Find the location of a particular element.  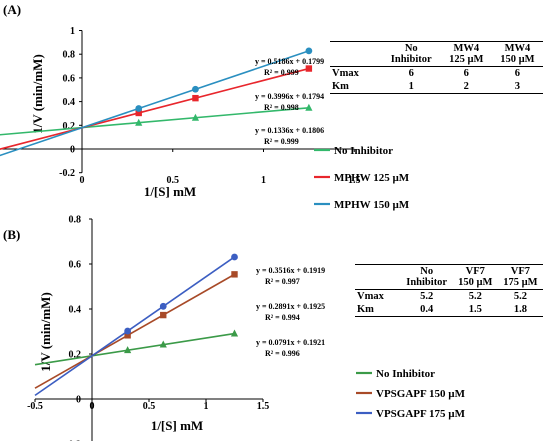

panel-b-x-tick-label: 1.5 is located at coordinates (263, 406).